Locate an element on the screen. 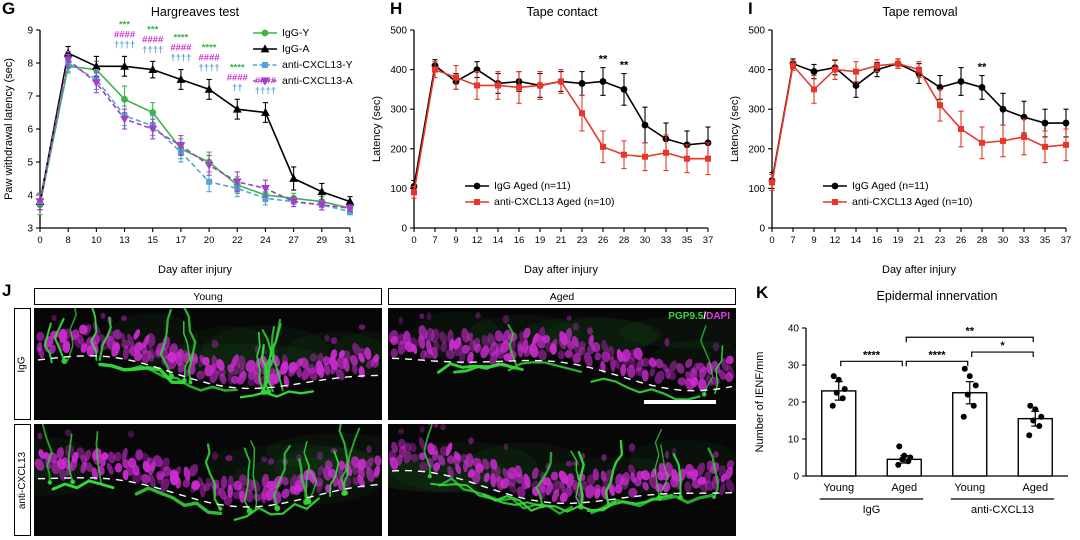 The image size is (1080, 540). column-header-young: Young is located at coordinates (208, 296).